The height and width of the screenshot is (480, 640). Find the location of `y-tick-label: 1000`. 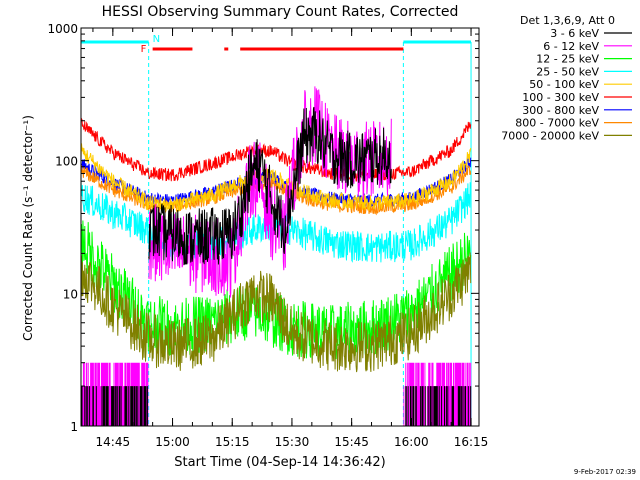

y-tick-label: 1000 is located at coordinates (62, 29).